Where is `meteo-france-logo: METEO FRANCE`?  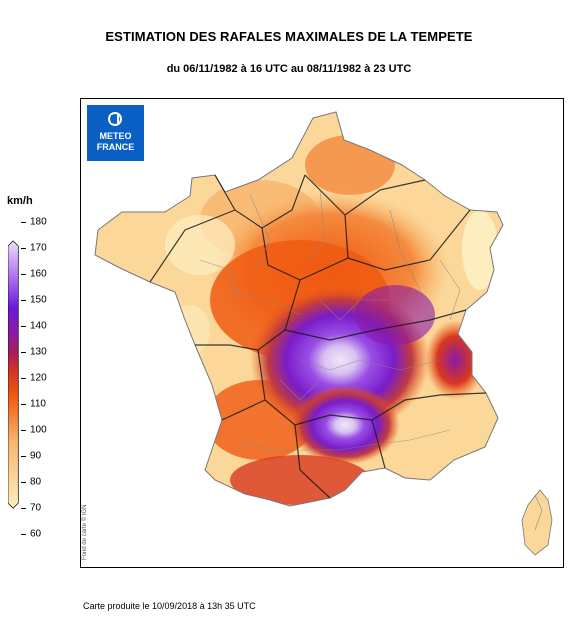
meteo-france-logo: METEO FRANCE is located at coordinates (115, 133).